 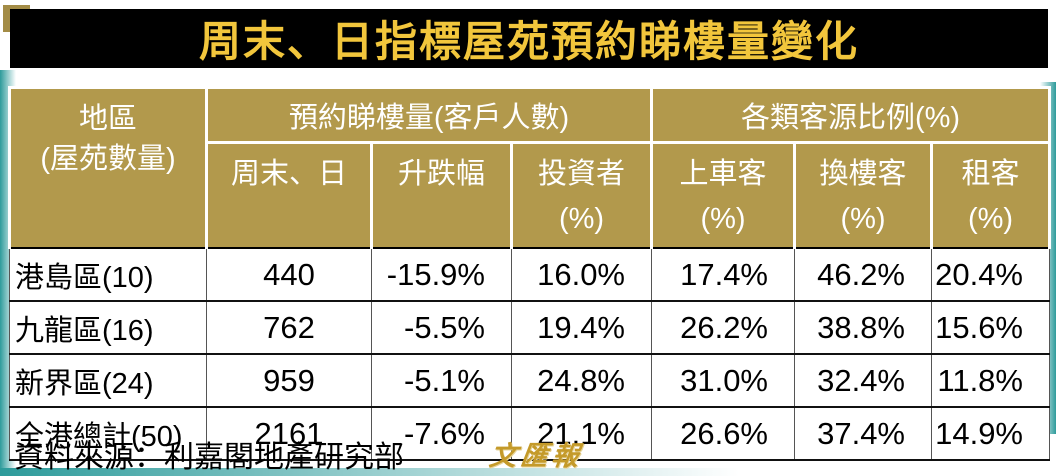 What do you see at coordinates (528, 472) in the screenshot?
I see `teal-edge-bottom` at bounding box center [528, 472].